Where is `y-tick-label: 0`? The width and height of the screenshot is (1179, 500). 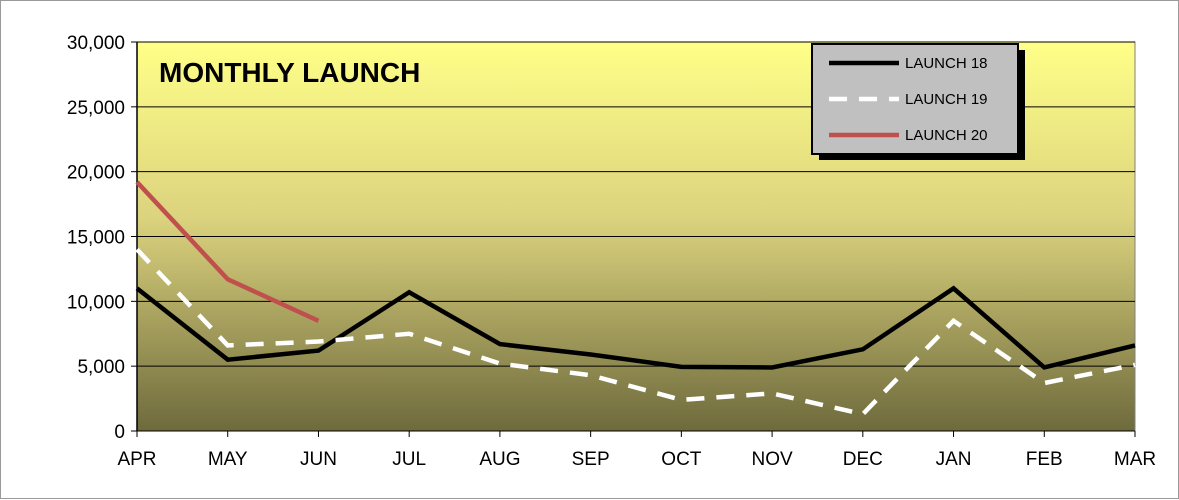
y-tick-label: 0 is located at coordinates (119, 432).